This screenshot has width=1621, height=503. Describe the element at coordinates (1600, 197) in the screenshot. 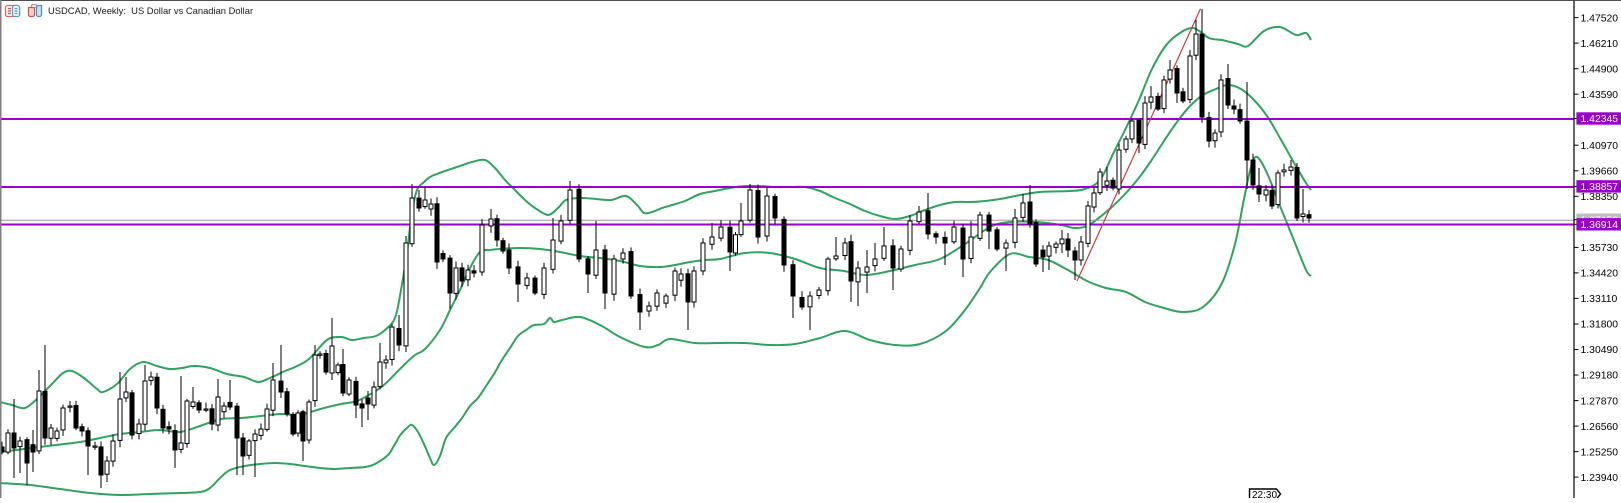

I see `svg-text: 1.38350` at that location.